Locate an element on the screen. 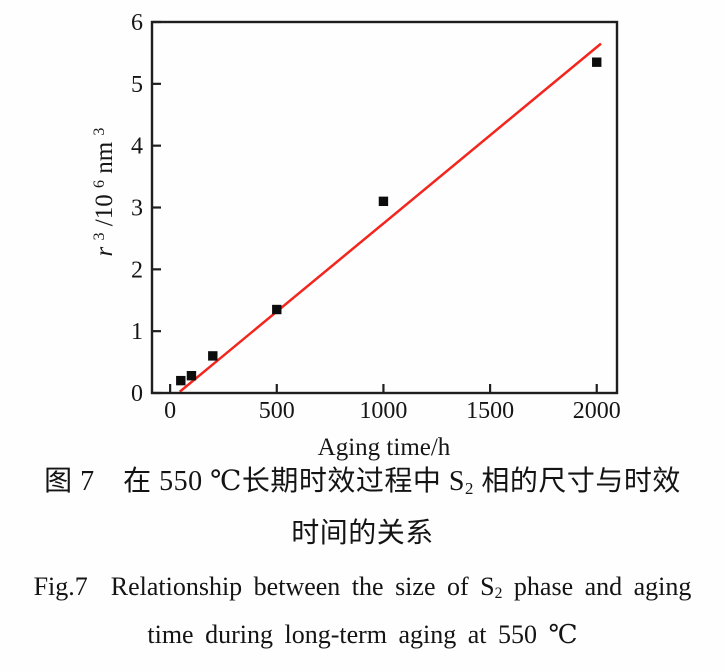  y-label-sup3a: 3 is located at coordinates (99, 236).